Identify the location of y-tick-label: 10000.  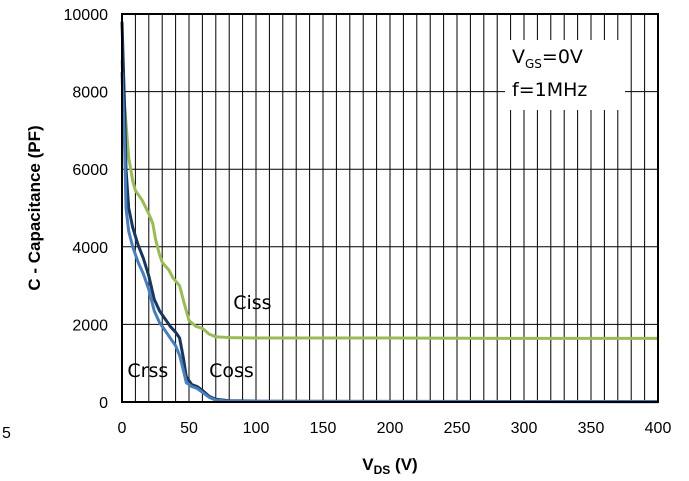
(86, 15).